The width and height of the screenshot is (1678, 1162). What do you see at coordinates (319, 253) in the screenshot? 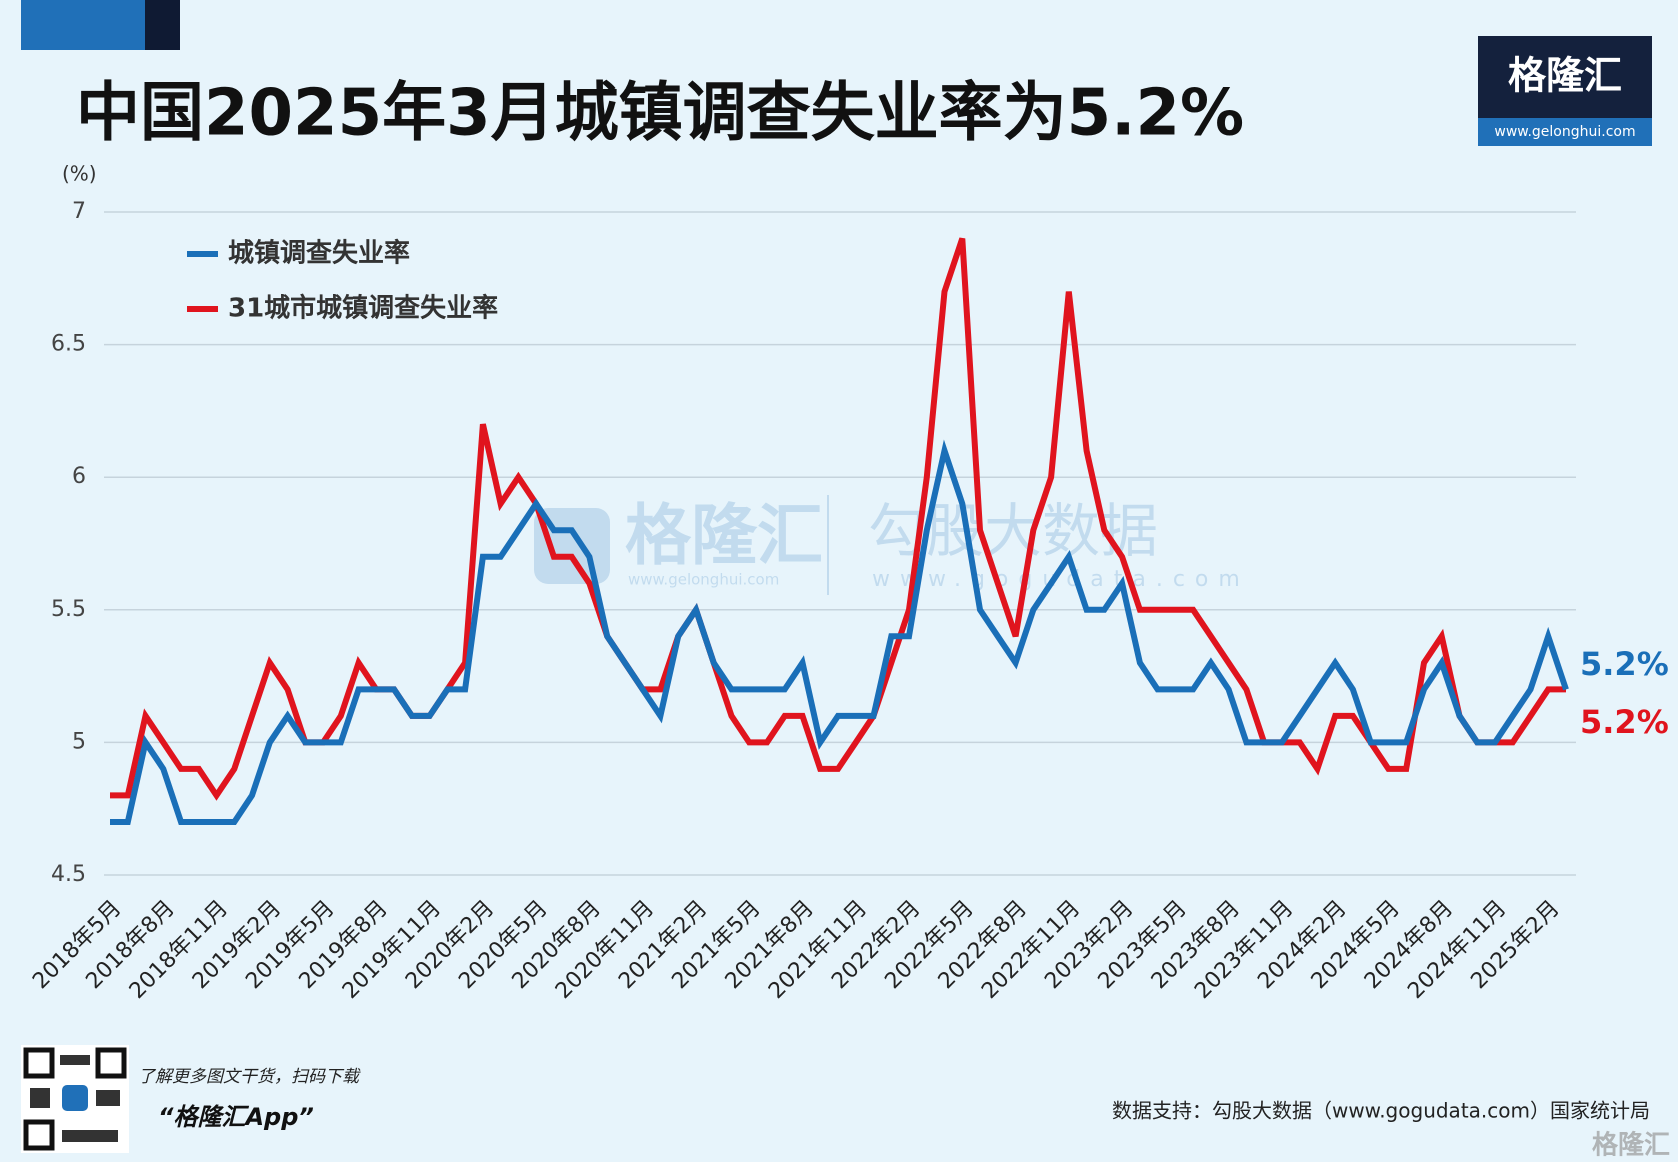
I see `legend-label: 城镇调查失业率` at bounding box center [319, 253].